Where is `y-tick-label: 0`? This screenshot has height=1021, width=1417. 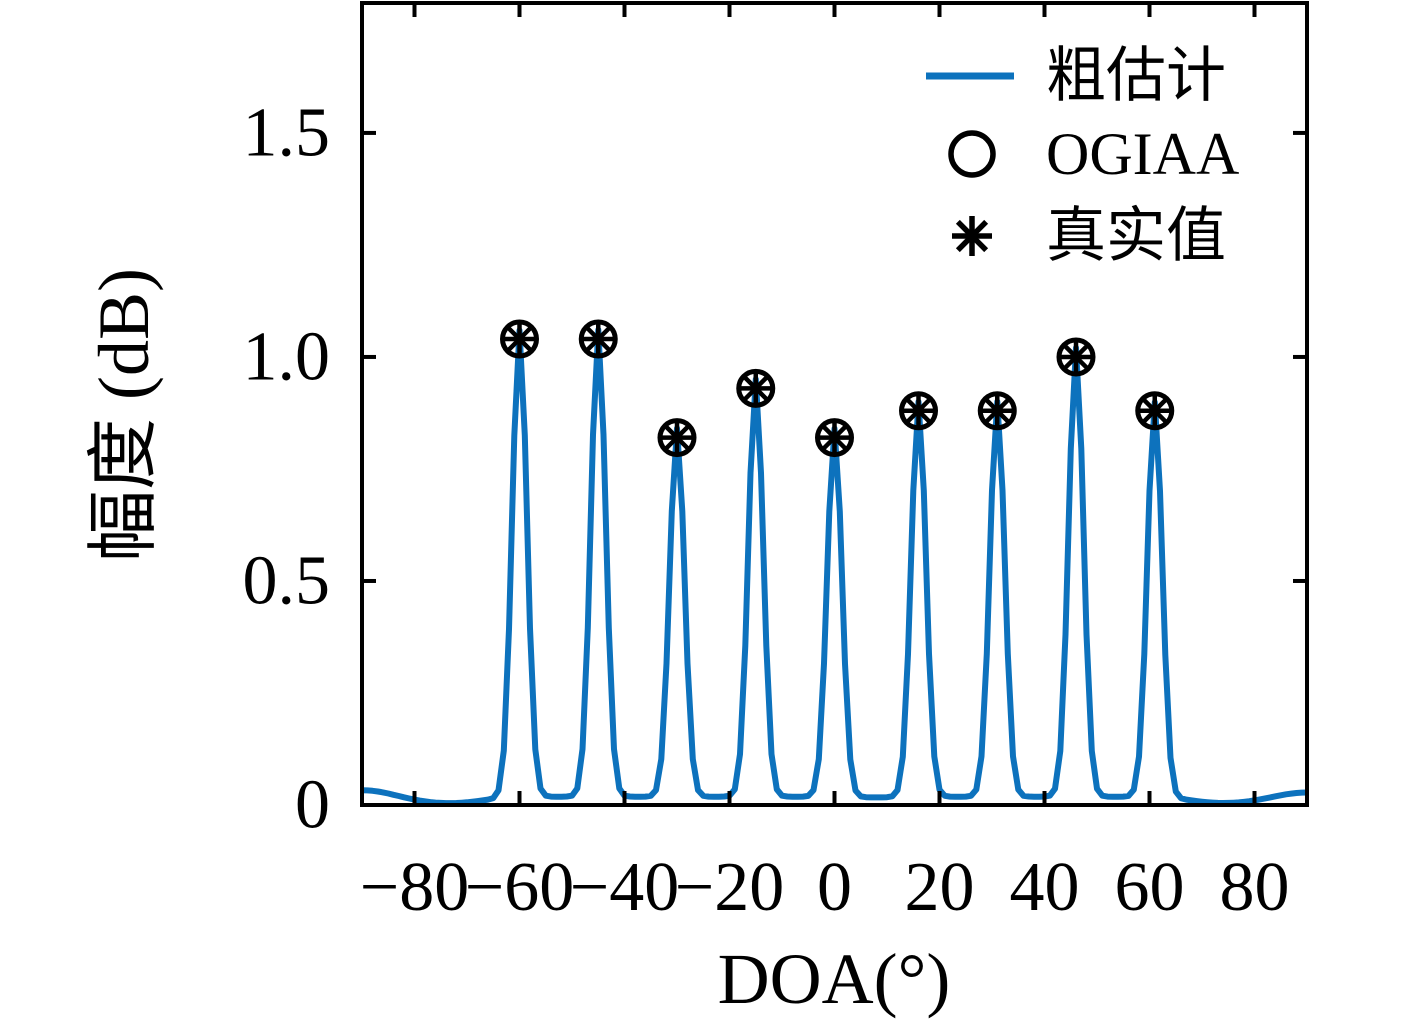 y-tick-label: 0 is located at coordinates (312, 805).